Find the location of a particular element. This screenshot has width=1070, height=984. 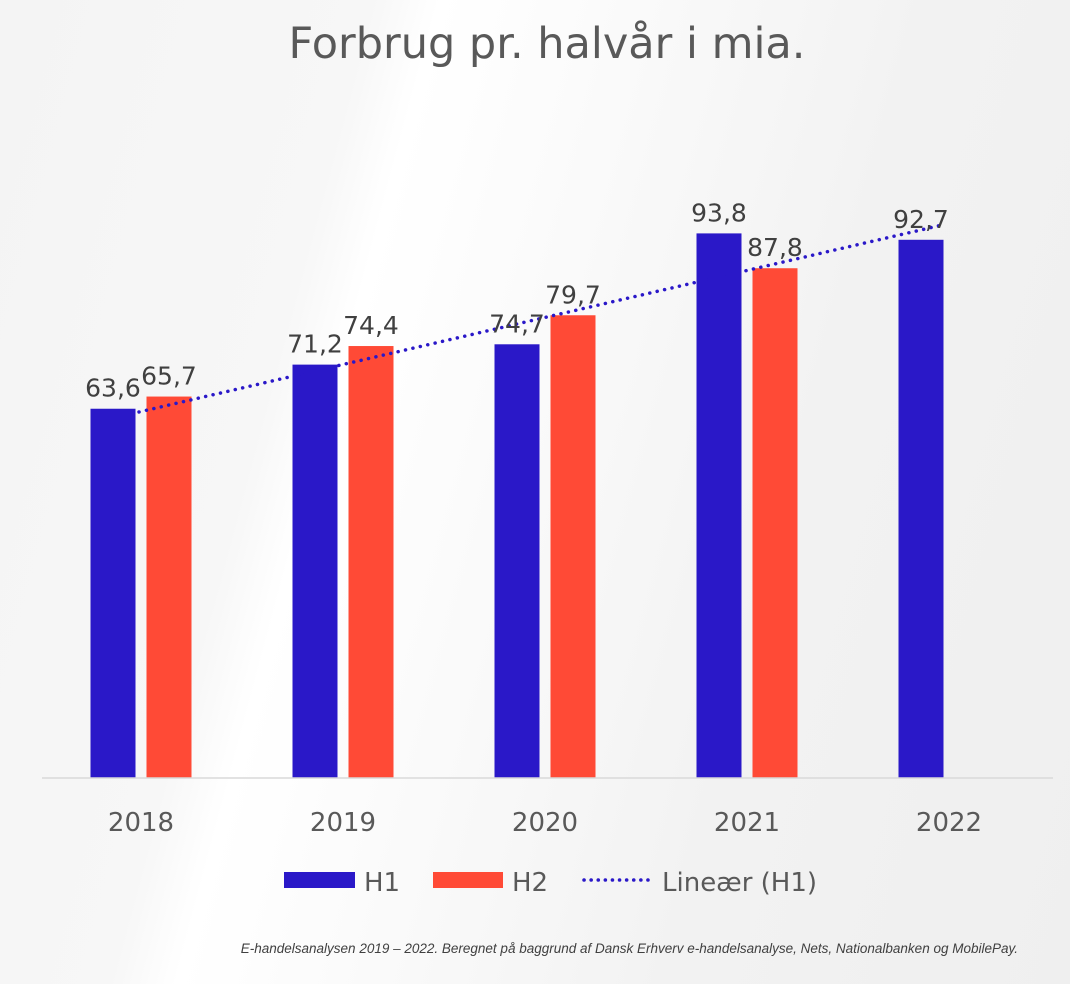

x-tick-label: 2020 is located at coordinates (545, 823).